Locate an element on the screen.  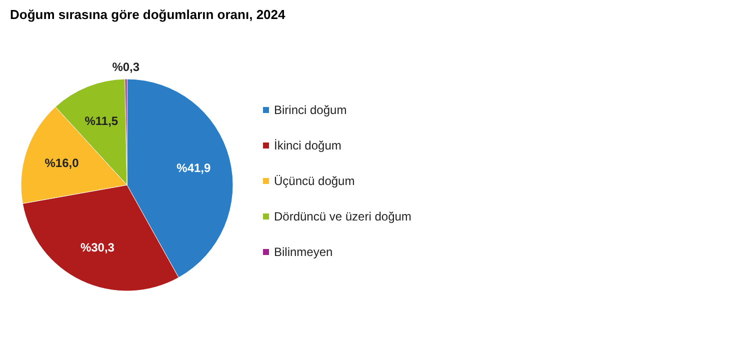
legend-label: Bilinmeyen is located at coordinates (303, 252).